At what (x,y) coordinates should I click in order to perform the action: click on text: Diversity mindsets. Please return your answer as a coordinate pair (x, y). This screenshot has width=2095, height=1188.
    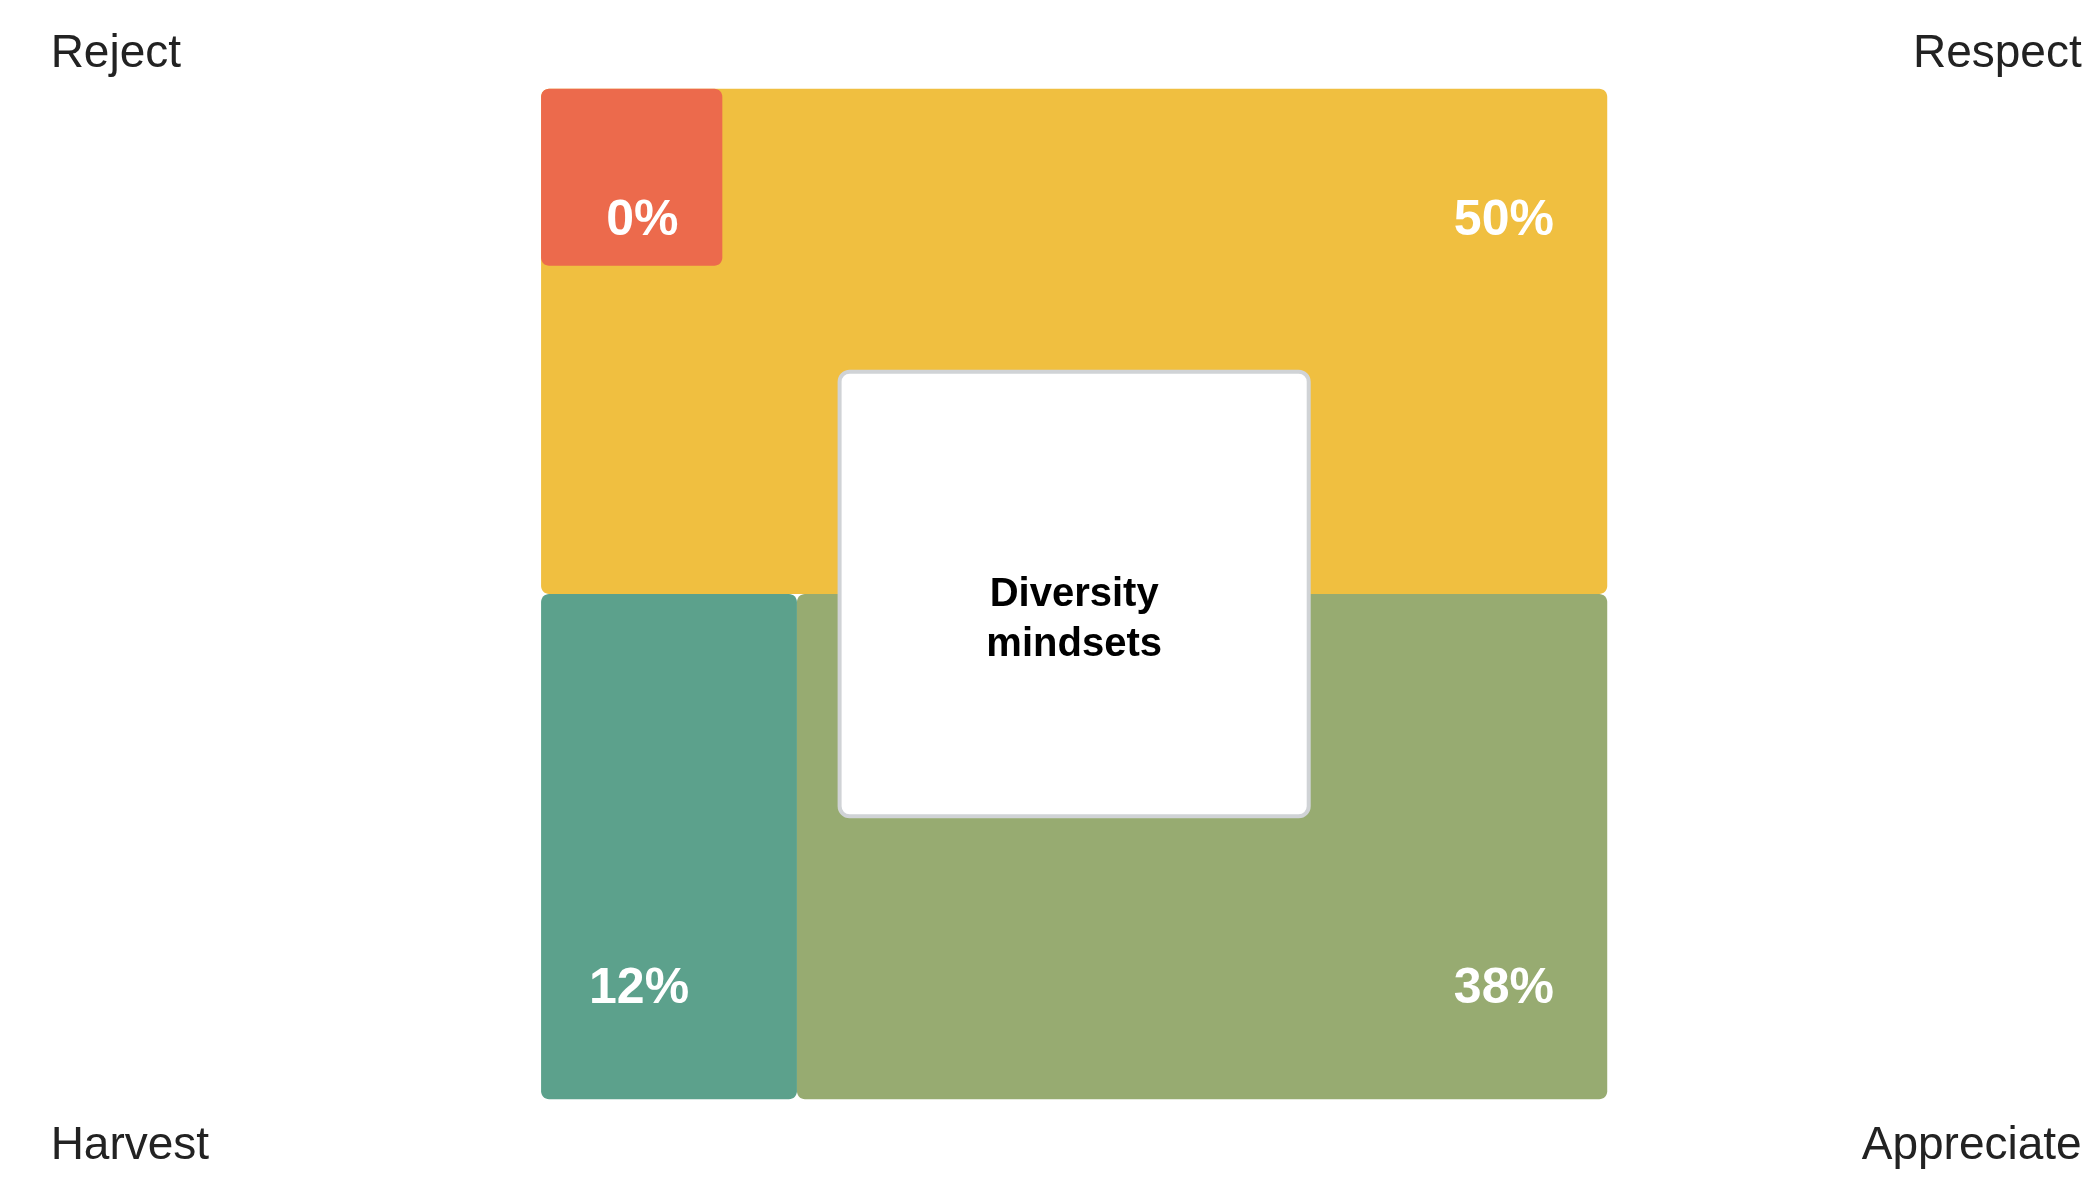
    Looking at the image, I should click on (1074, 617).